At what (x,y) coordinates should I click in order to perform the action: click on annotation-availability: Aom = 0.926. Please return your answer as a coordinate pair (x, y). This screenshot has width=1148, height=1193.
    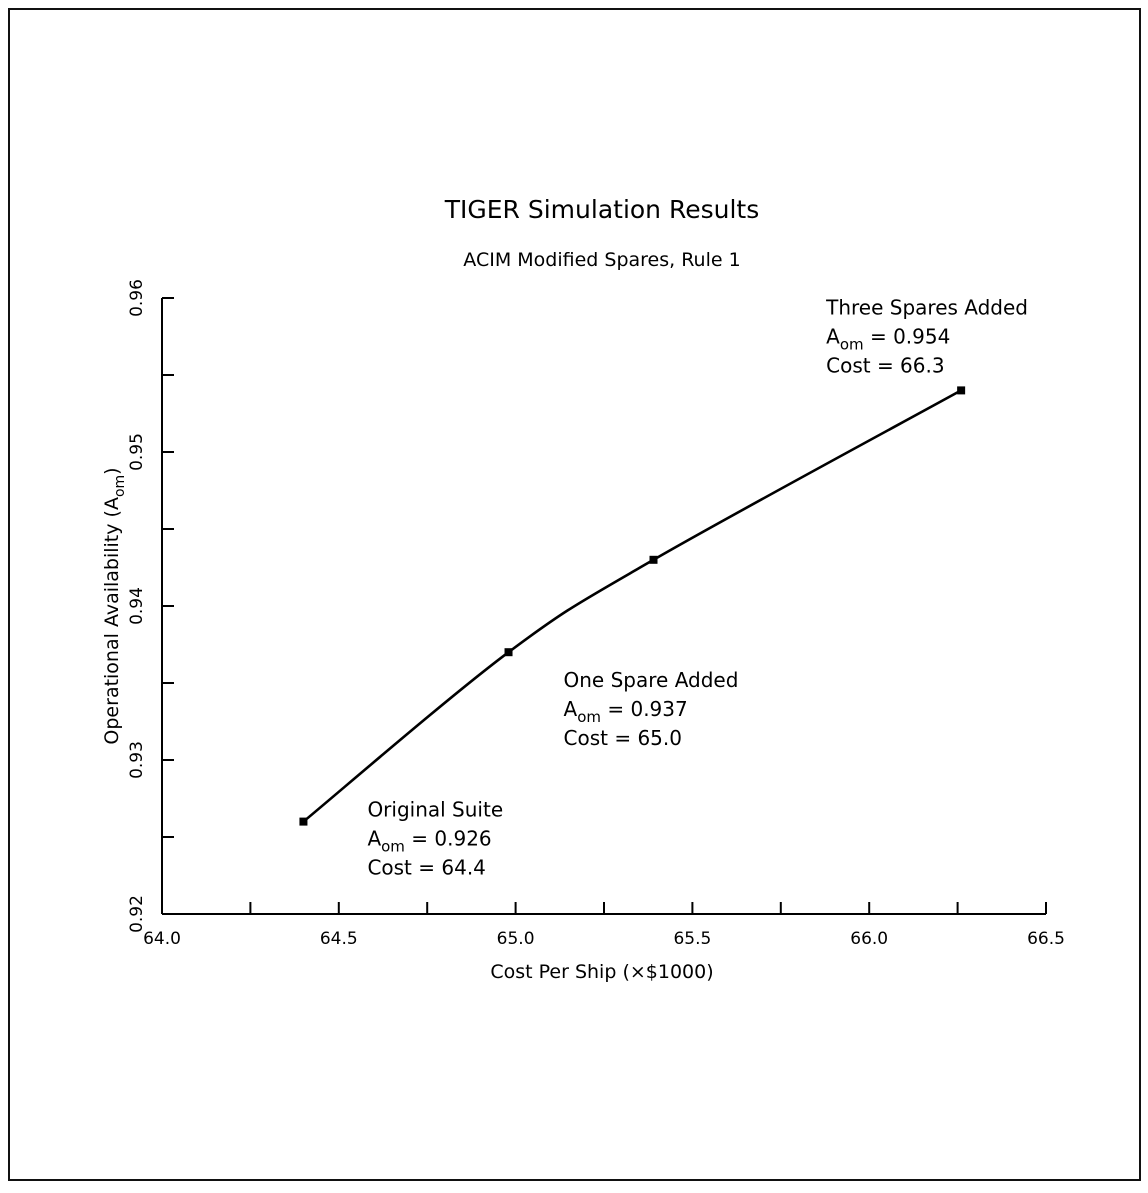
    Looking at the image, I should click on (429, 841).